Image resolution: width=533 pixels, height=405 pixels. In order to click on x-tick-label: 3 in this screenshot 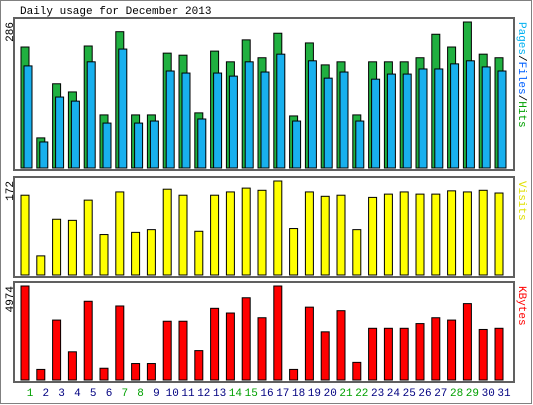, I will do `click(61, 394)`.